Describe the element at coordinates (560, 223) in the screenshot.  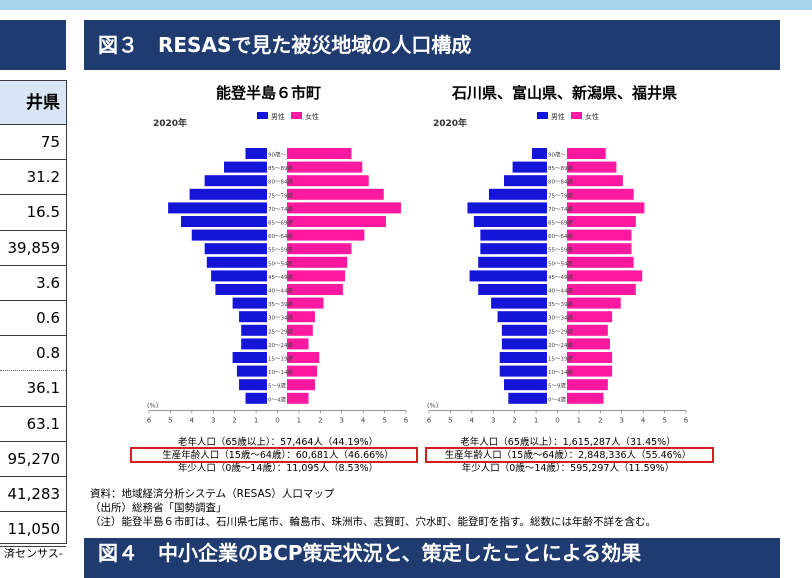
I see `age-label: 65〜69歳` at that location.